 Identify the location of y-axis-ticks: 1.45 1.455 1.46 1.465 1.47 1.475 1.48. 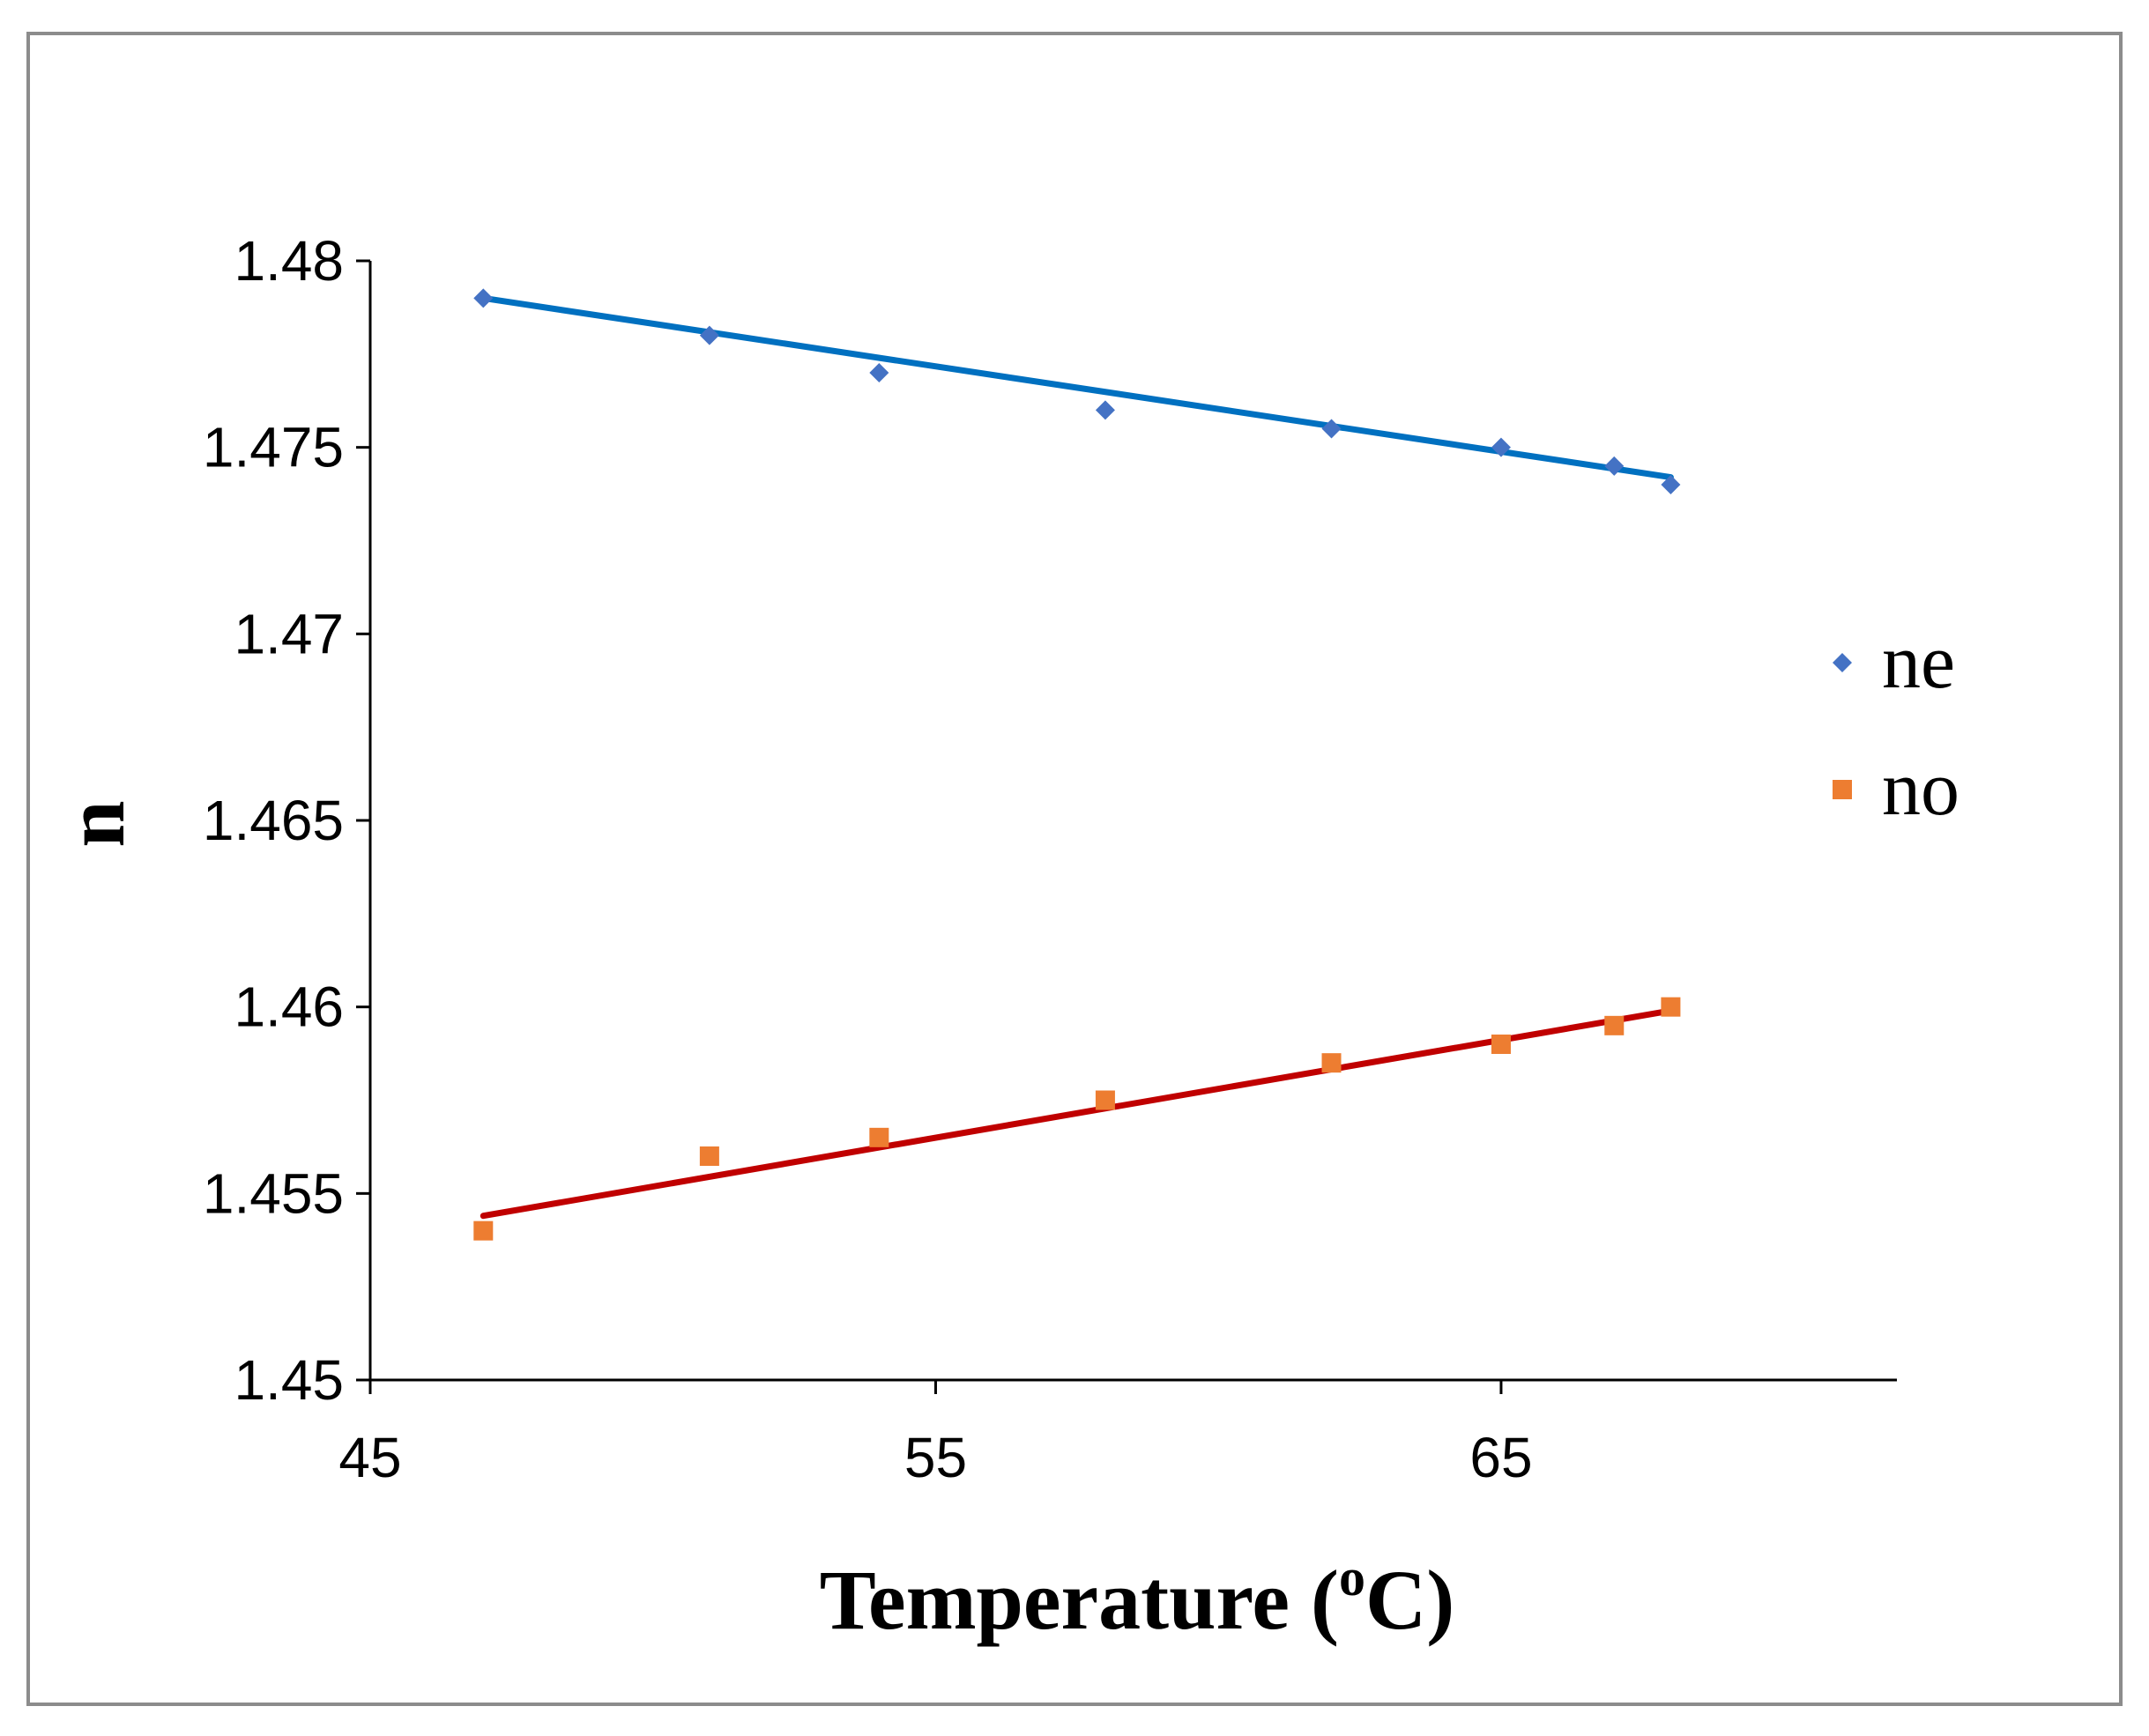
(286, 820).